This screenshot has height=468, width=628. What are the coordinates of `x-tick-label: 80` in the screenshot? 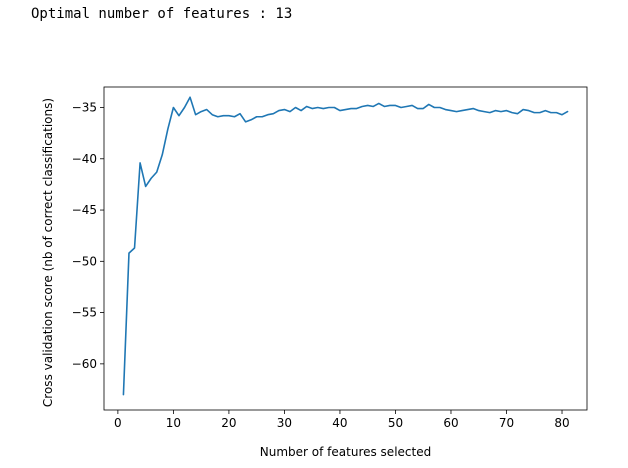 It's located at (561, 423).